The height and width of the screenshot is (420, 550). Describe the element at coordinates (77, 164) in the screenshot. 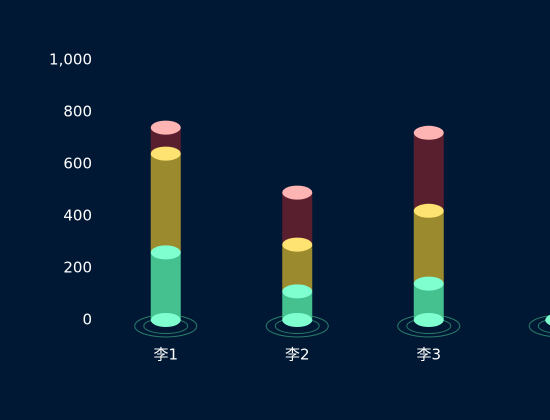

I see `y-tick-label: 600` at that location.